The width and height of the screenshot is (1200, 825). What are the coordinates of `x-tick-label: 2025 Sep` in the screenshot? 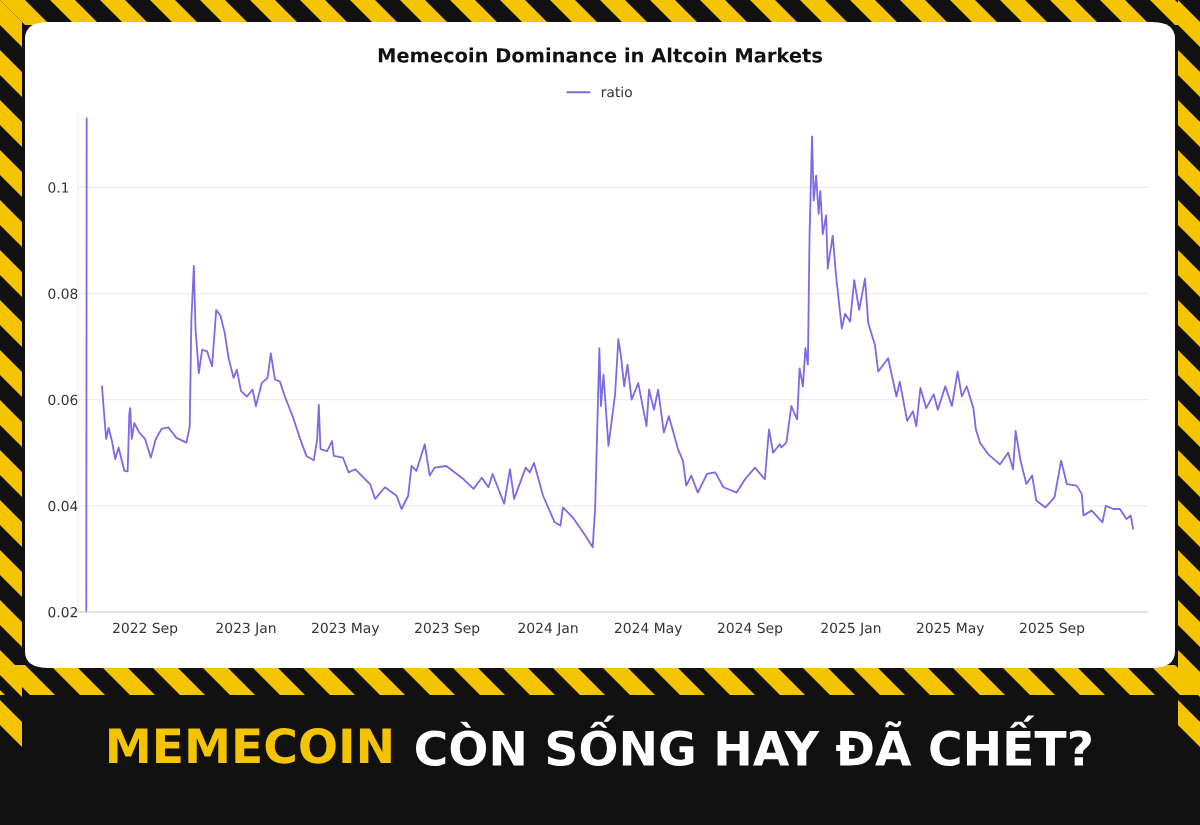 It's located at (1052, 629).